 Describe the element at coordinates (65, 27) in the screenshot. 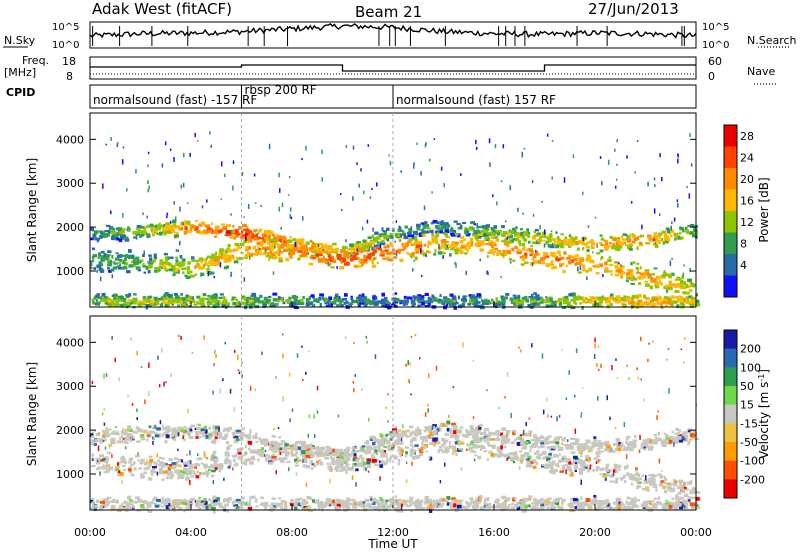

I see `noise-tick-high-left: 10^5` at that location.